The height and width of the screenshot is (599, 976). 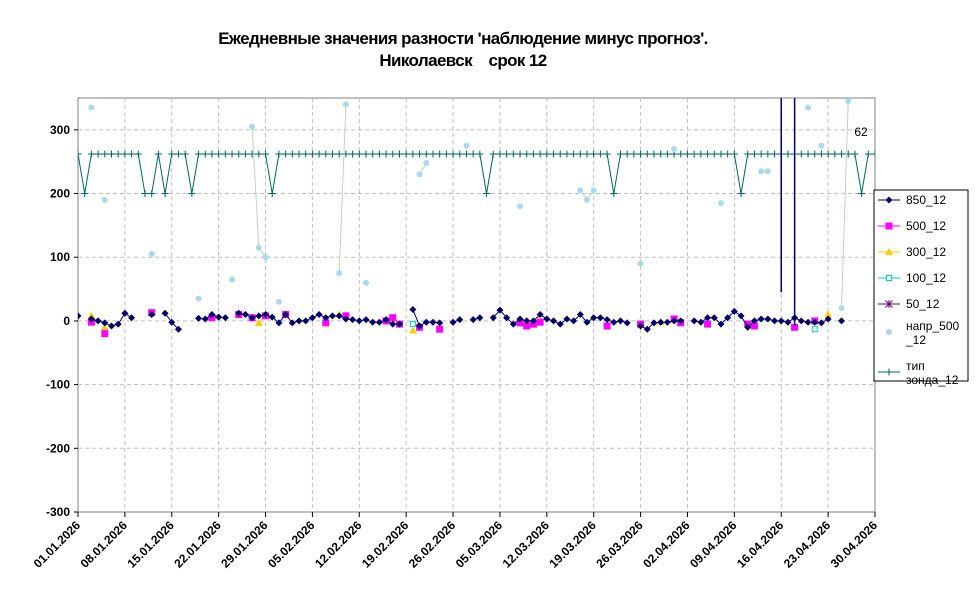 What do you see at coordinates (926, 278) in the screenshot?
I see `legend-label: 100_12` at bounding box center [926, 278].